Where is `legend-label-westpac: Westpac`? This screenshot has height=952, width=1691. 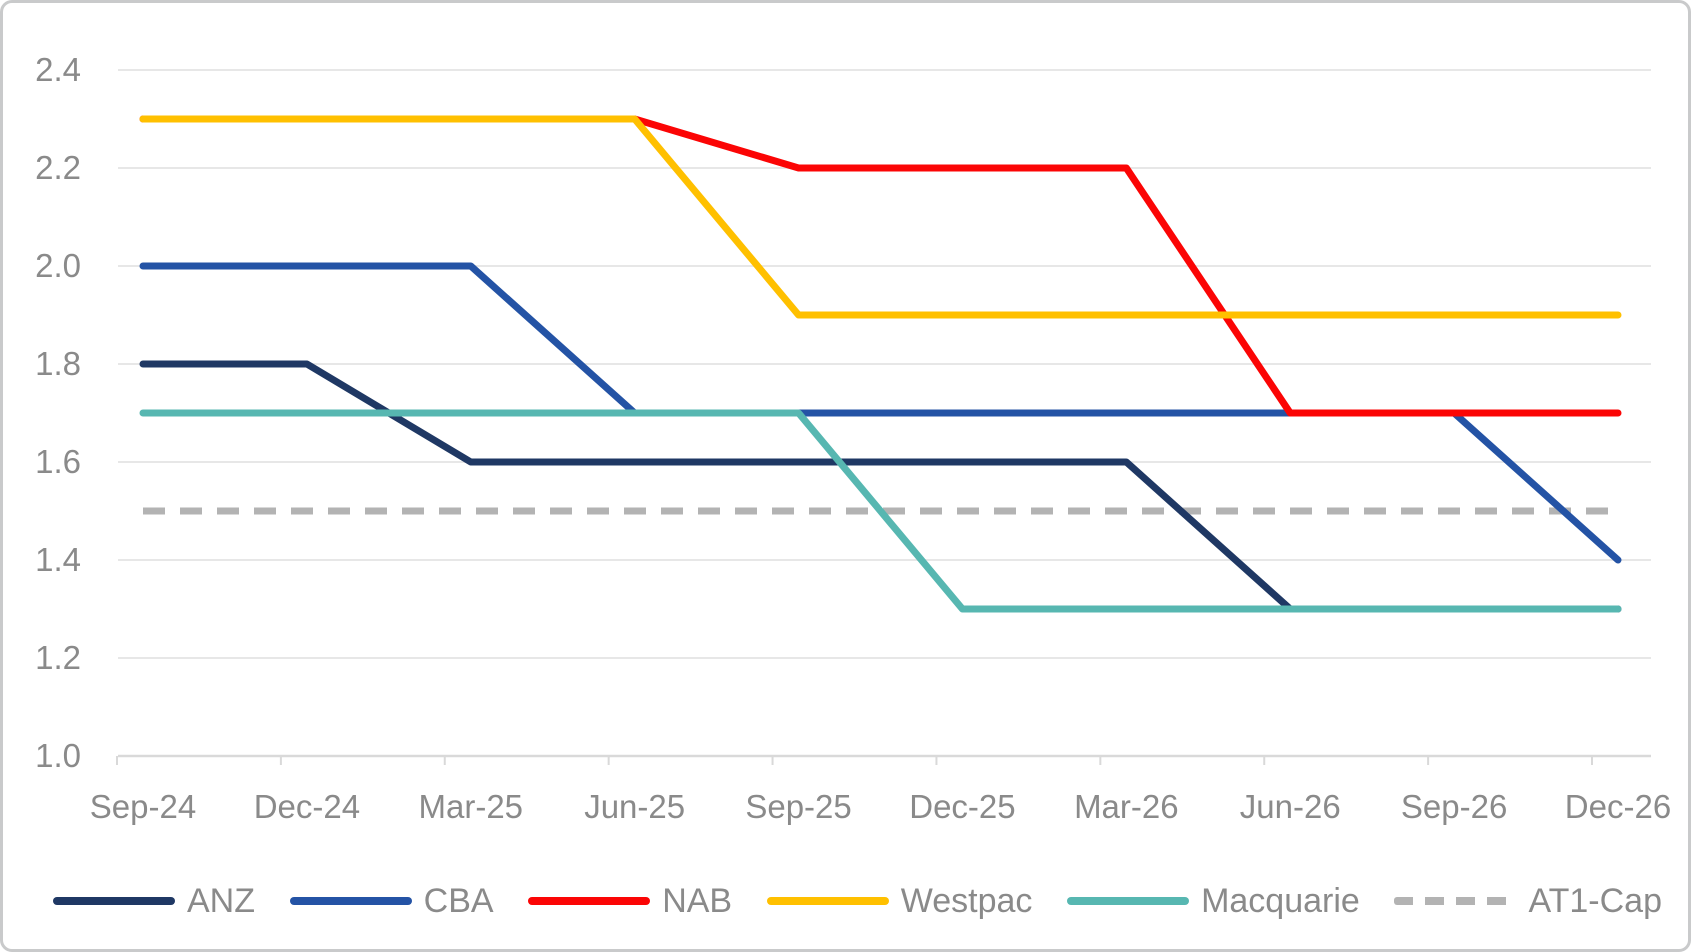
legend-label-westpac: Westpac is located at coordinates (966, 901).